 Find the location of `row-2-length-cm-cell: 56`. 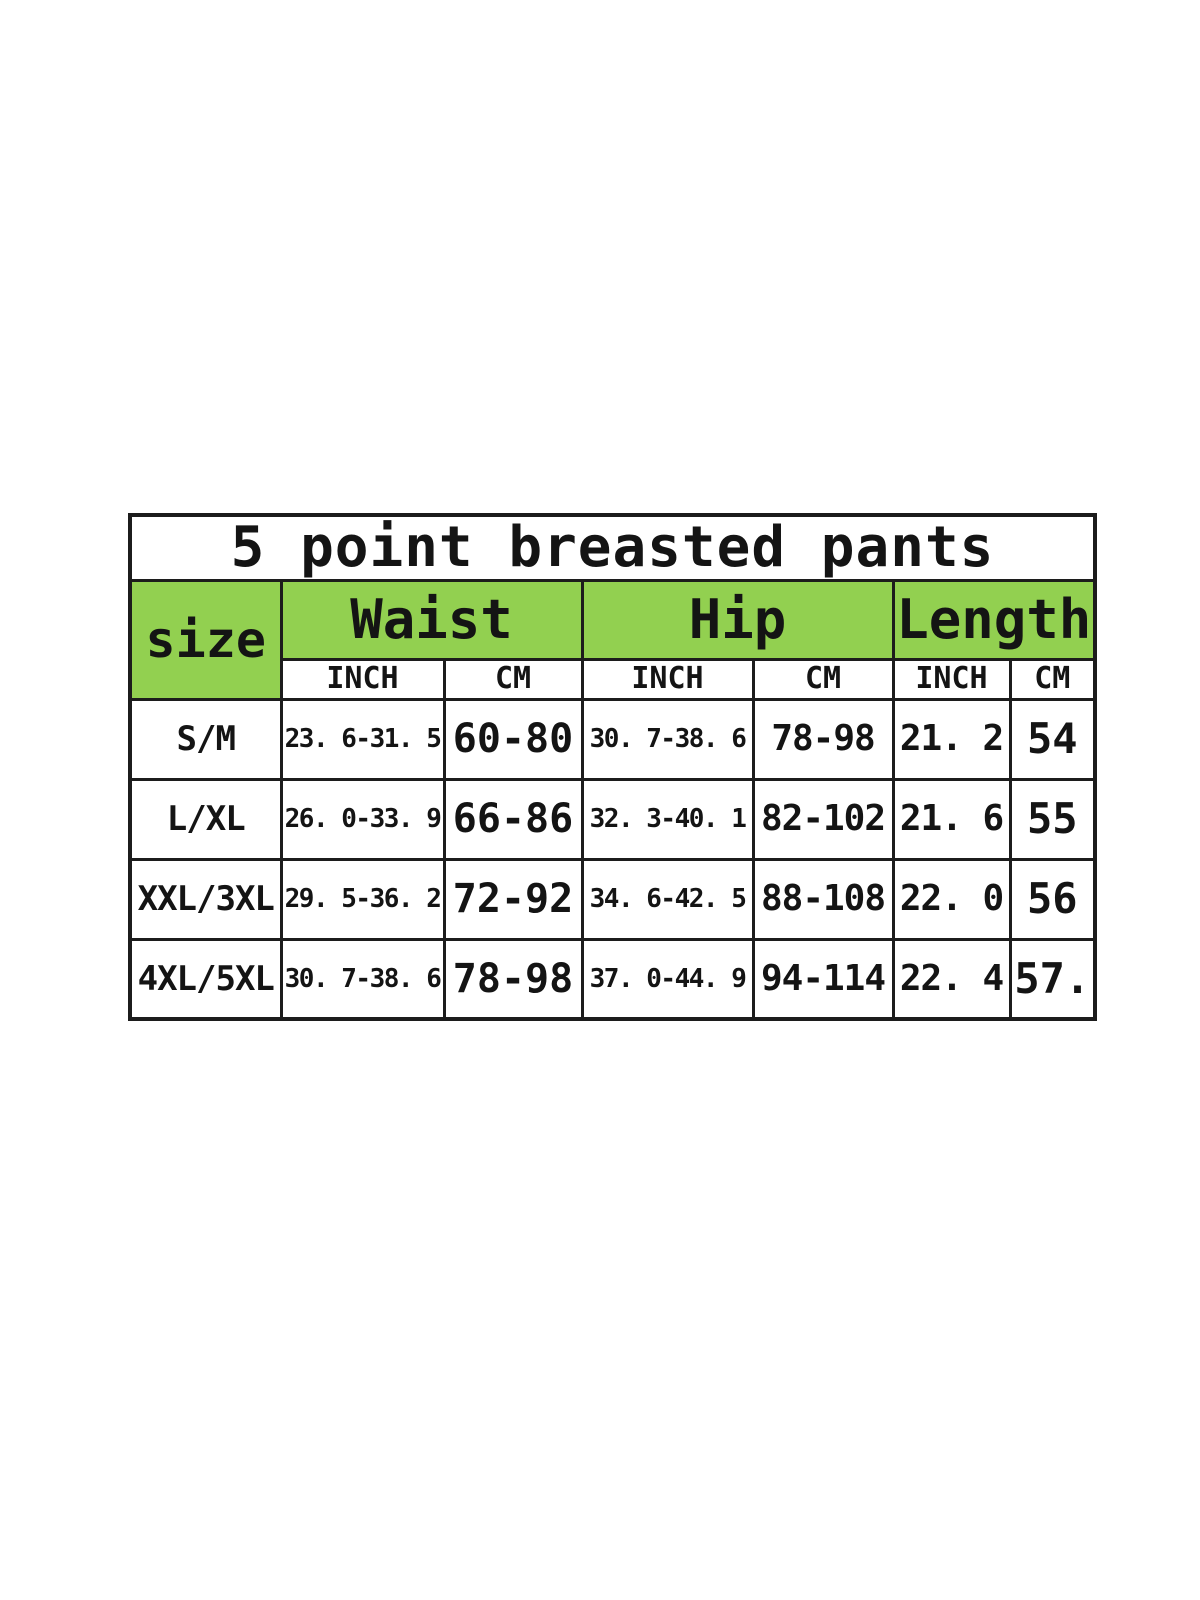

row-2-length-cm-cell: 56 is located at coordinates (1052, 899).